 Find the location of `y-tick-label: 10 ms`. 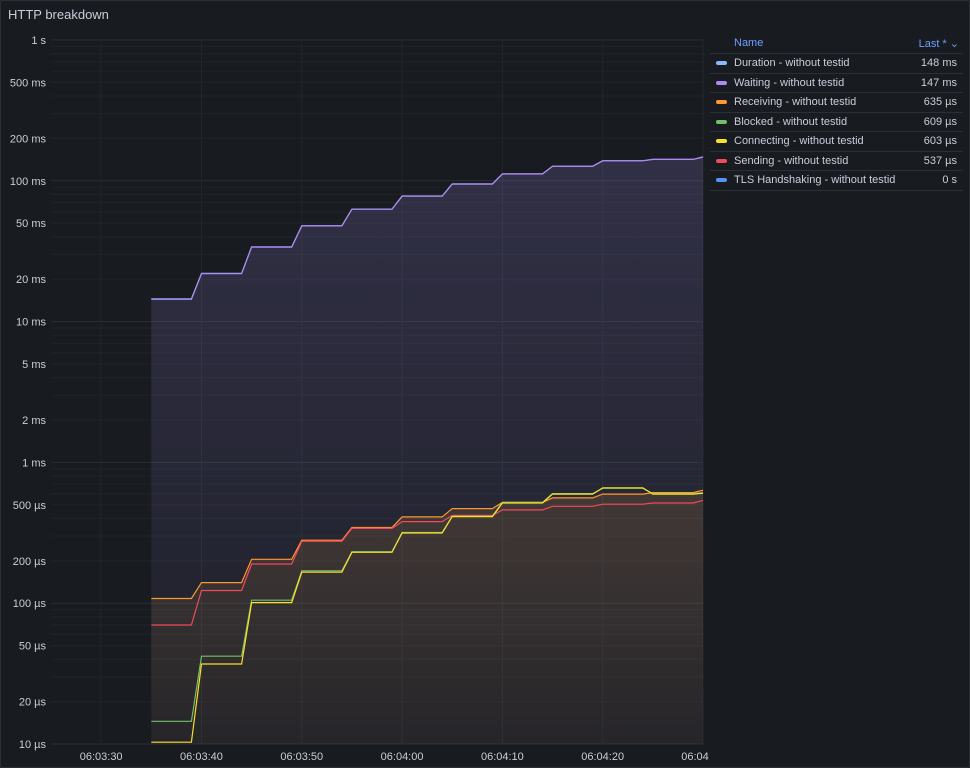

y-tick-label: 10 ms is located at coordinates (31, 323).